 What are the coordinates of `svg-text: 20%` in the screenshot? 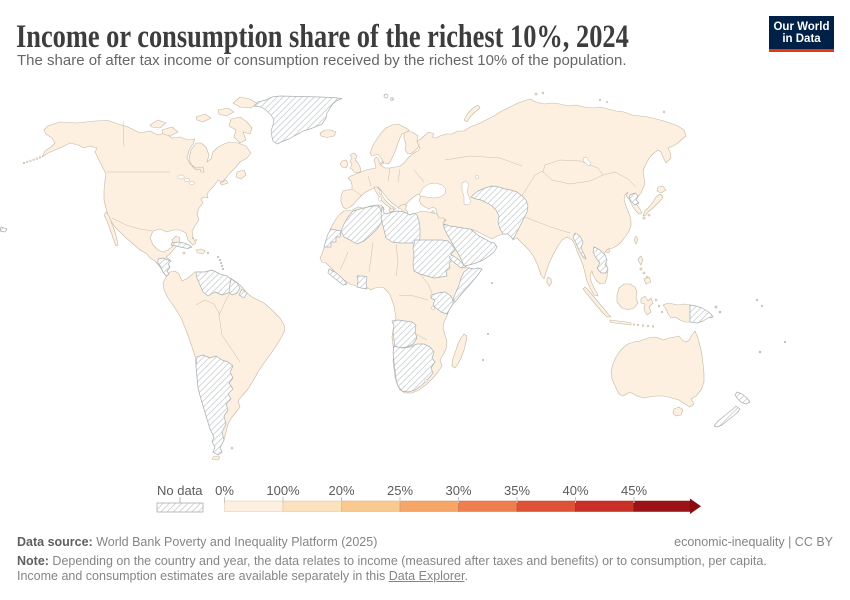 It's located at (341, 490).